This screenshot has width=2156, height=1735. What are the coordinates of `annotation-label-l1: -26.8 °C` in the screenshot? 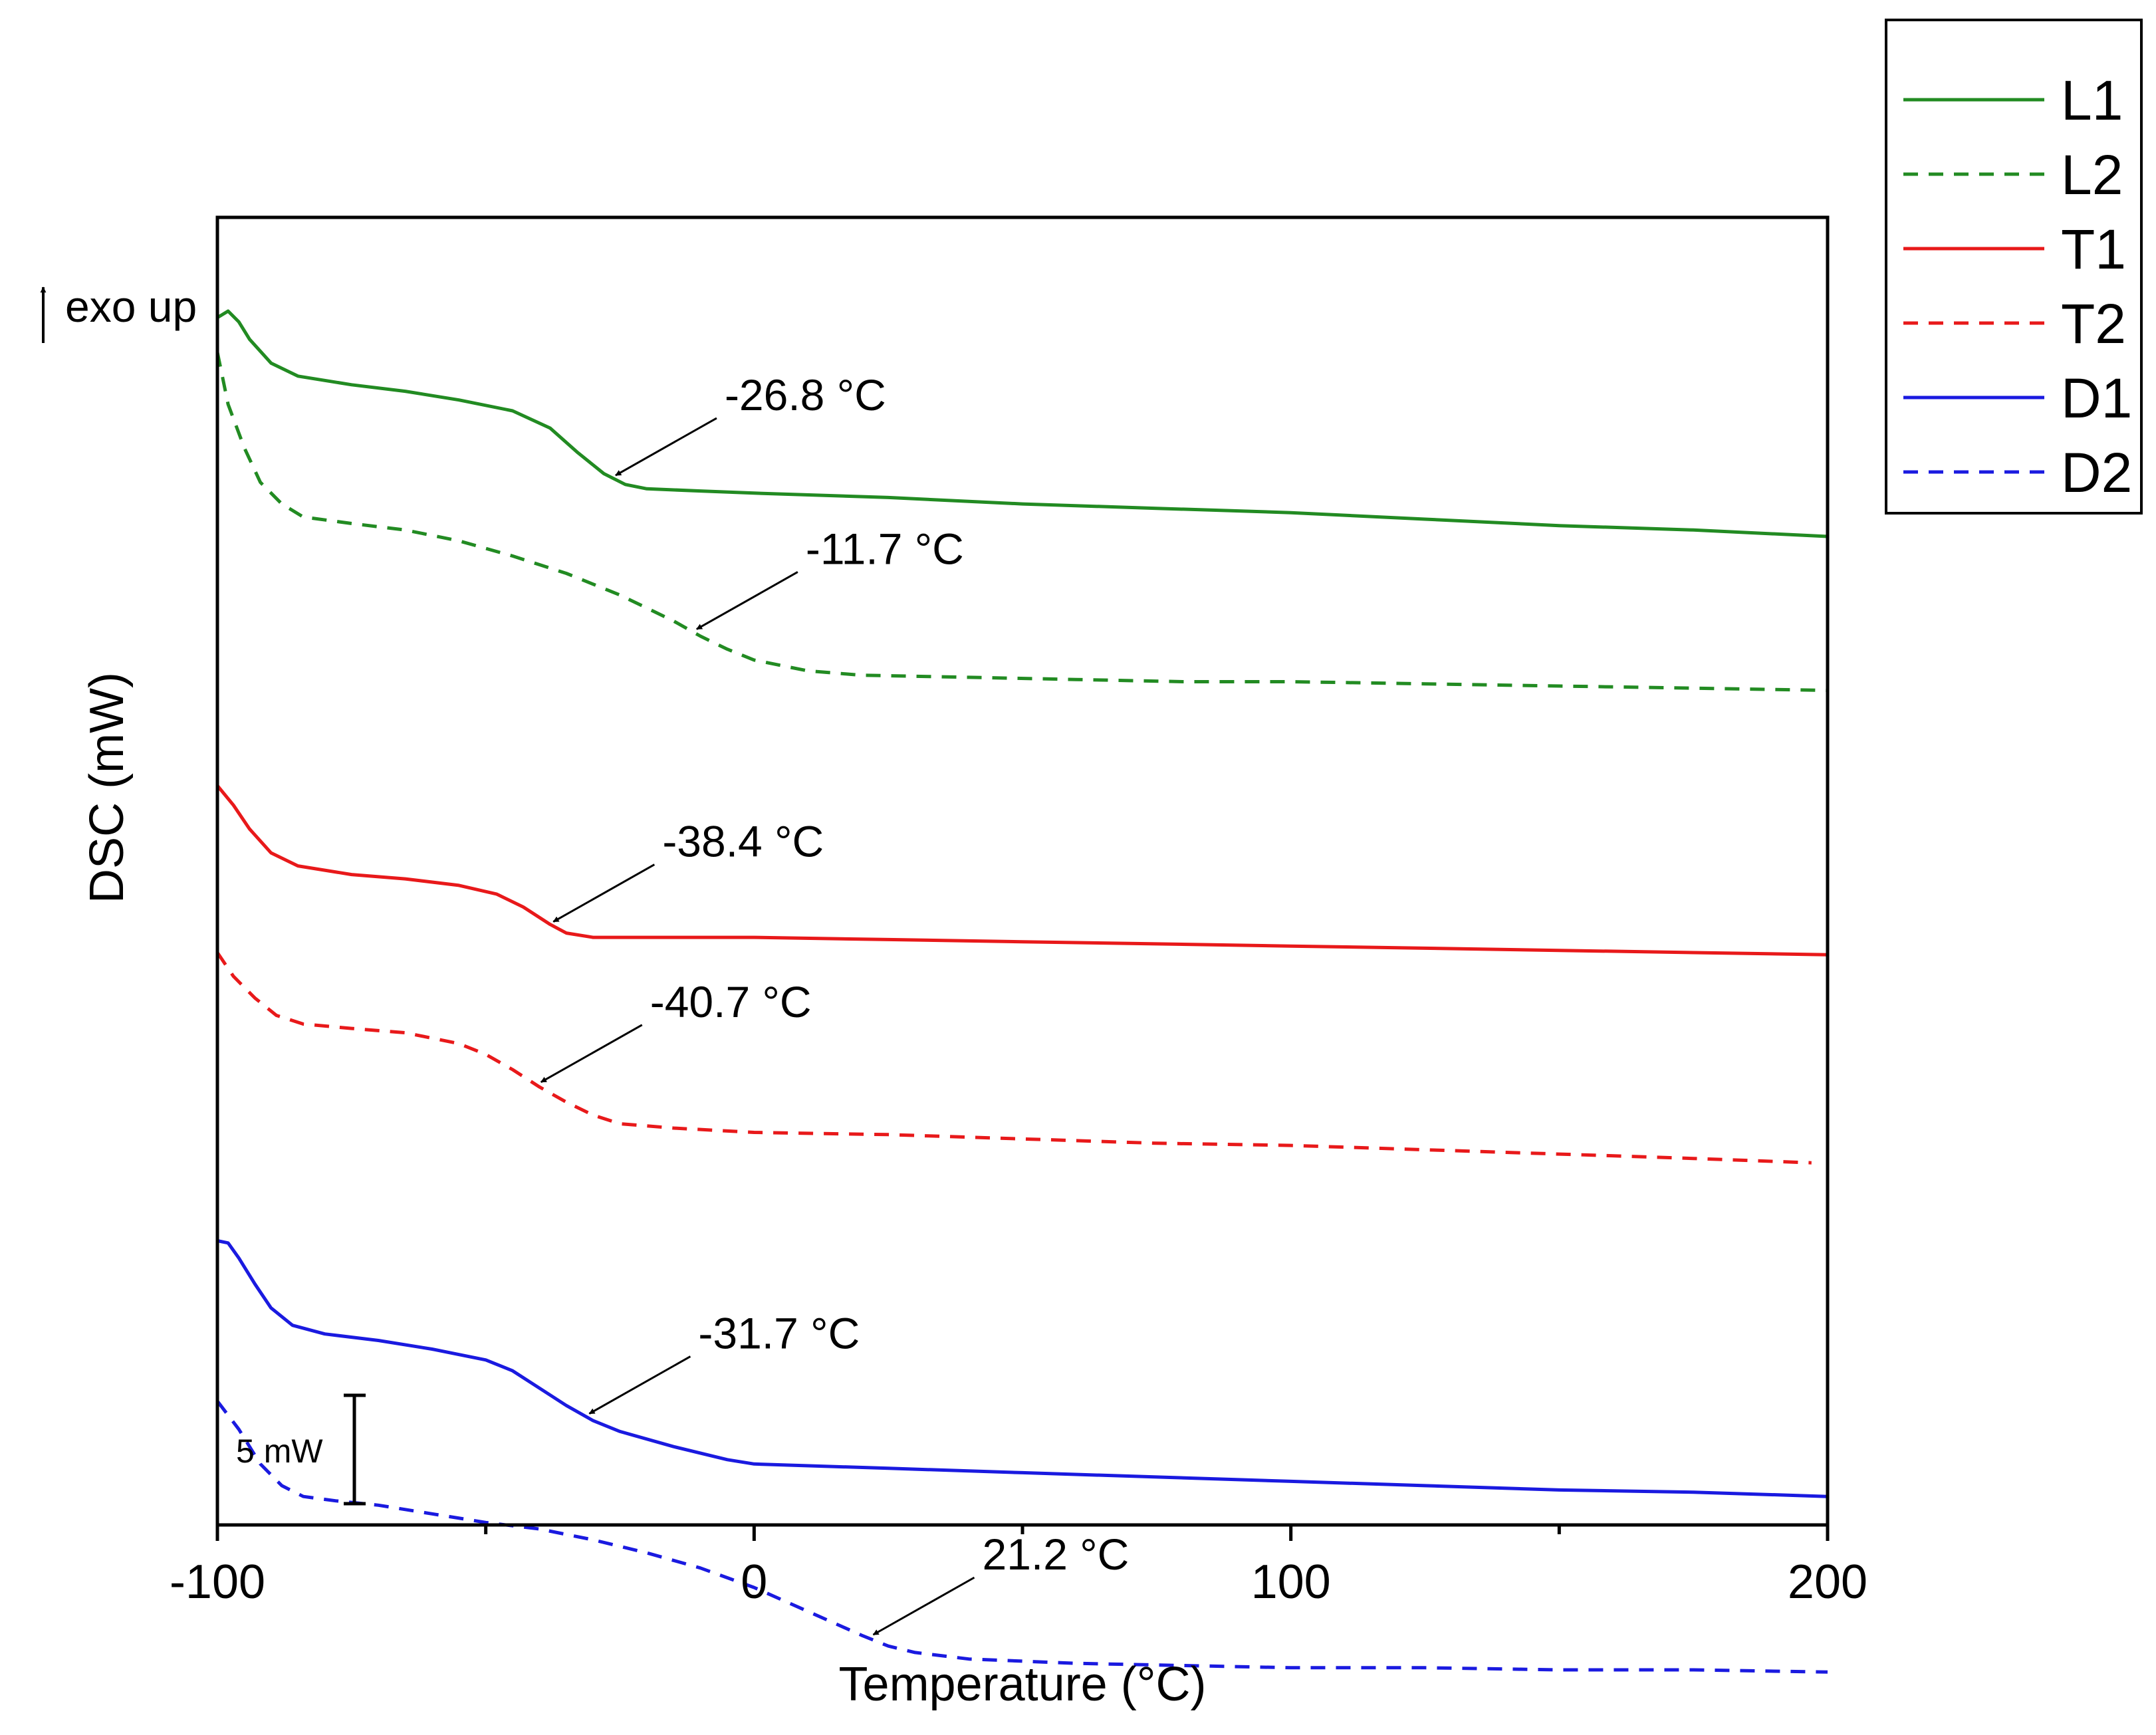 It's located at (806, 394).